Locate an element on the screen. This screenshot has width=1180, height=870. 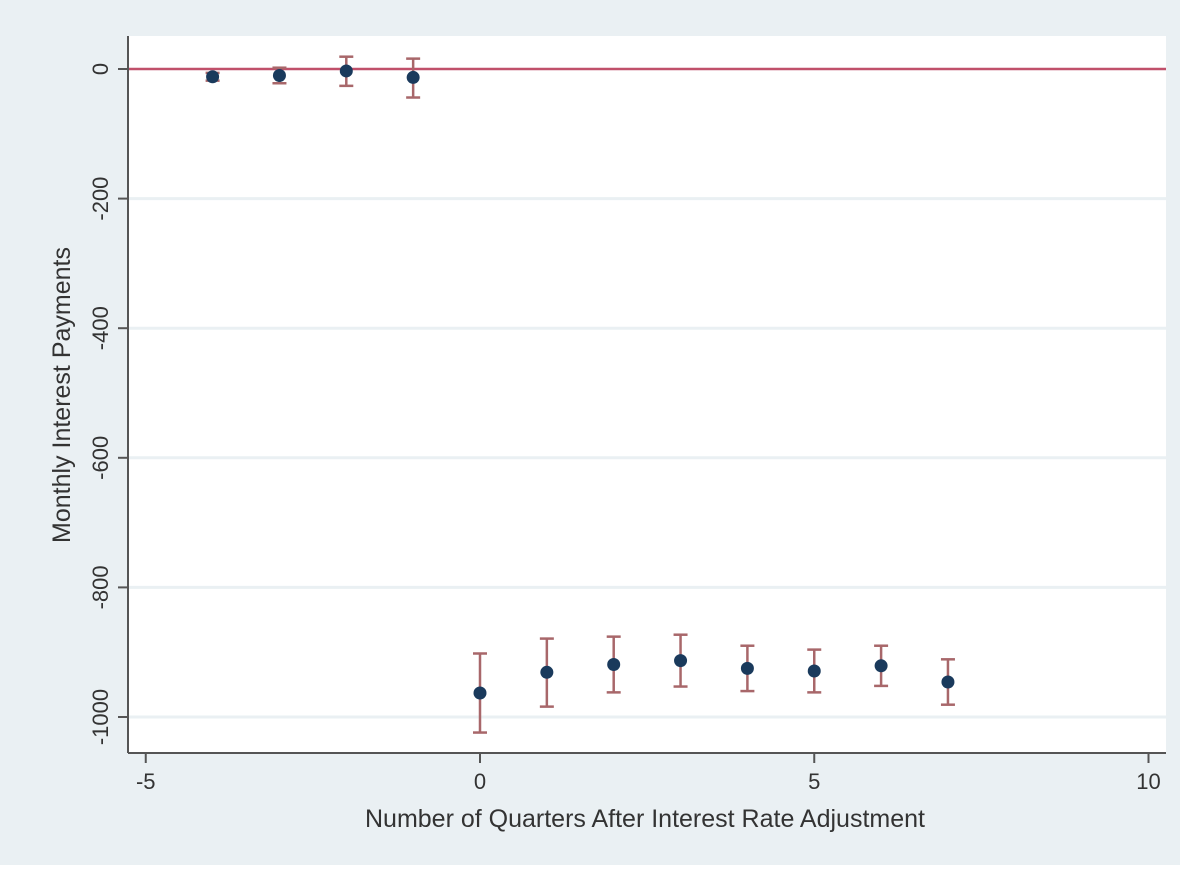
x-tick-label: 0 is located at coordinates (480, 781).